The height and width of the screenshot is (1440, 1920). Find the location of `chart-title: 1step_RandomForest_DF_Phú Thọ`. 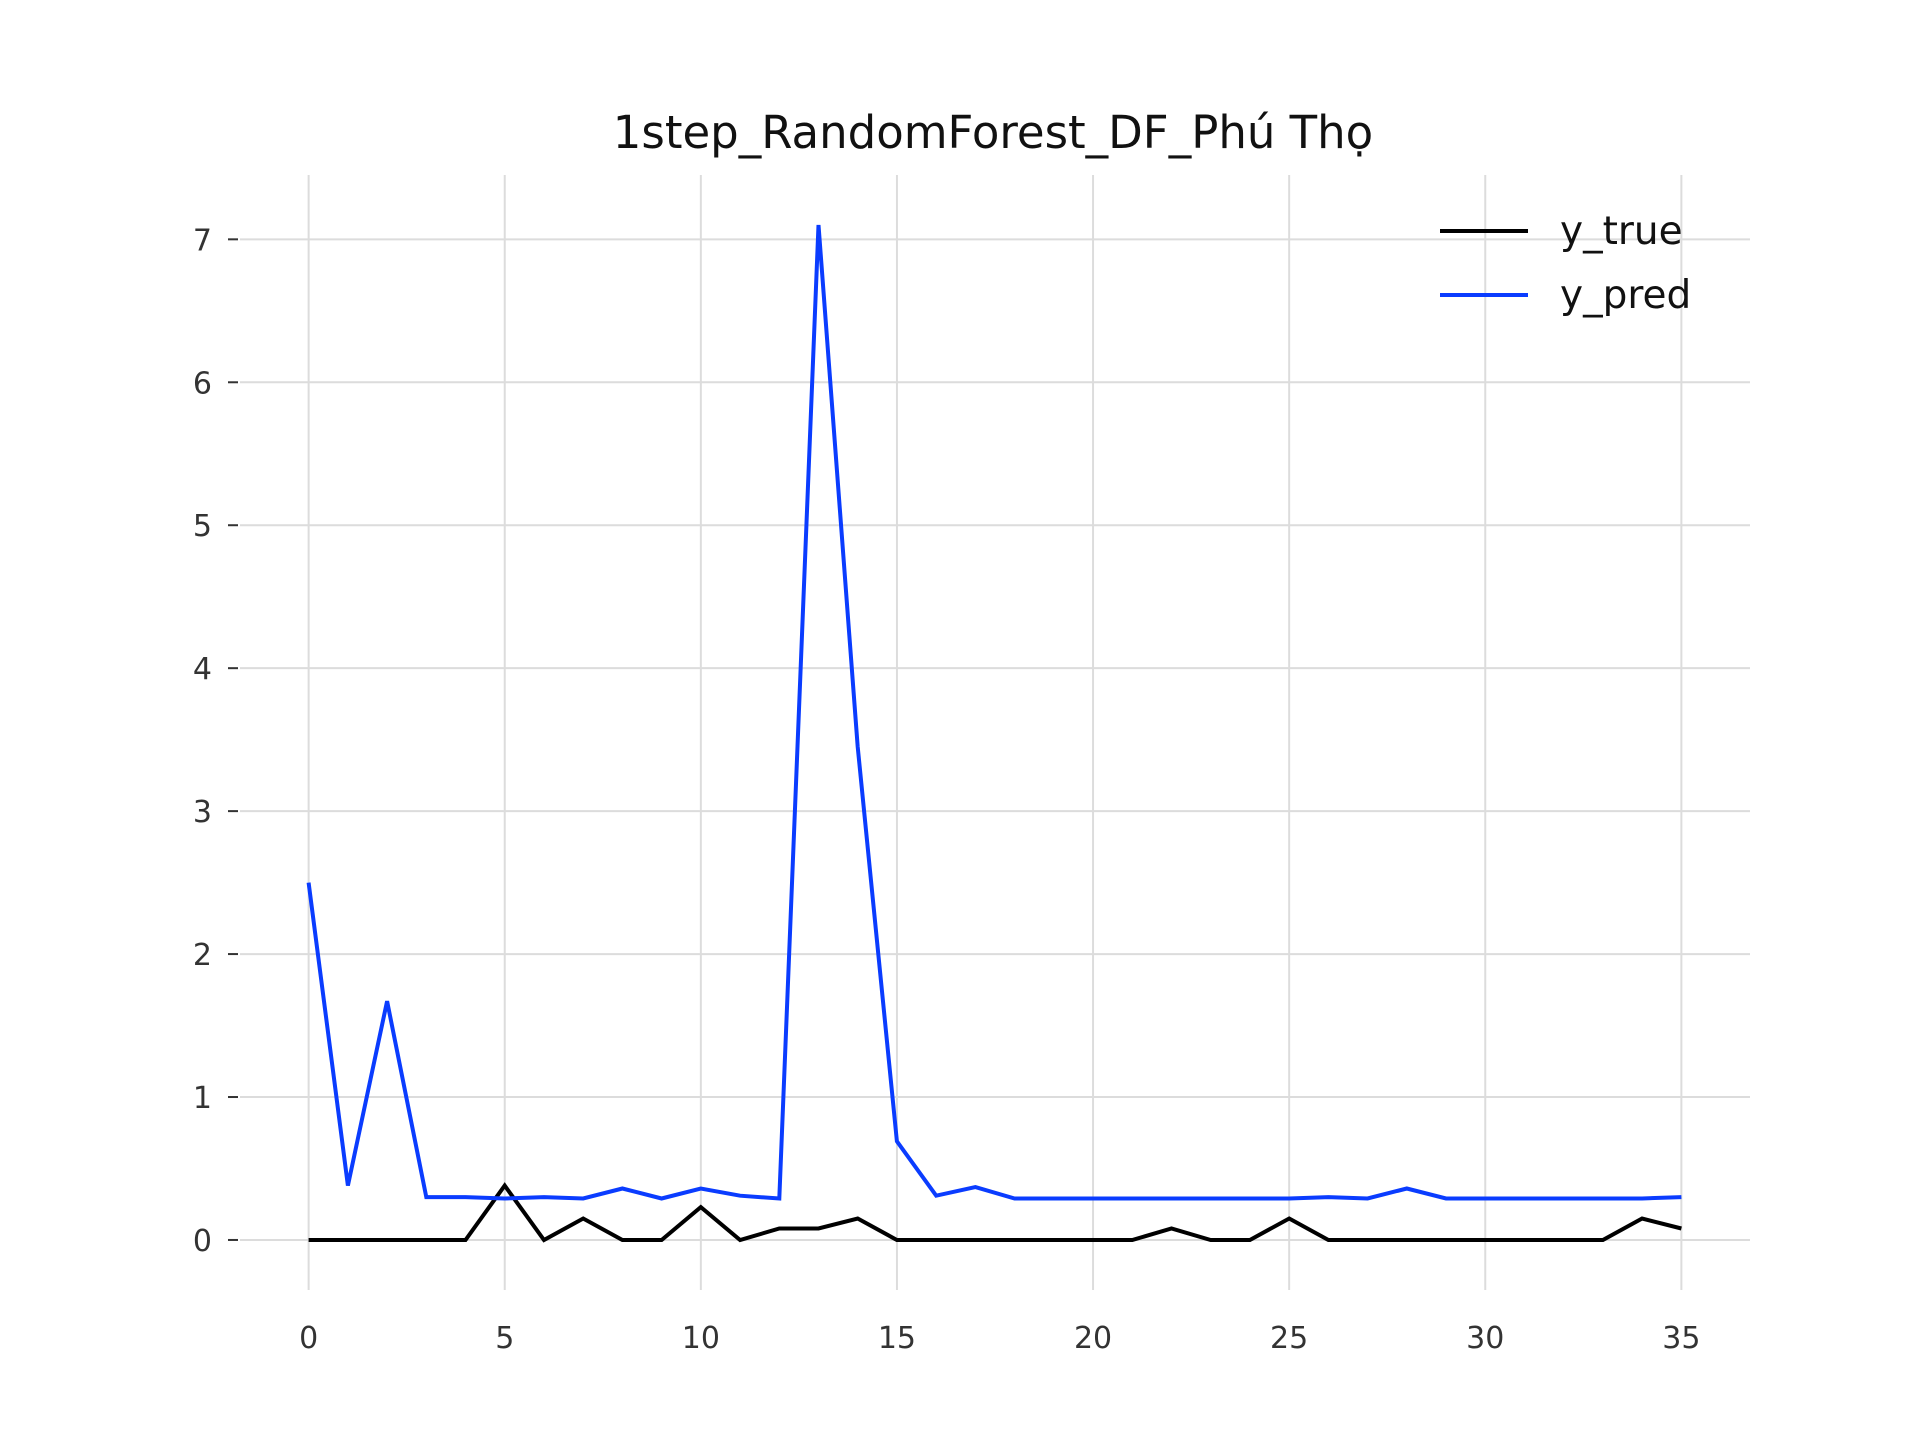

chart-title: 1step_RandomForest_DF_Phú Thọ is located at coordinates (993, 132).